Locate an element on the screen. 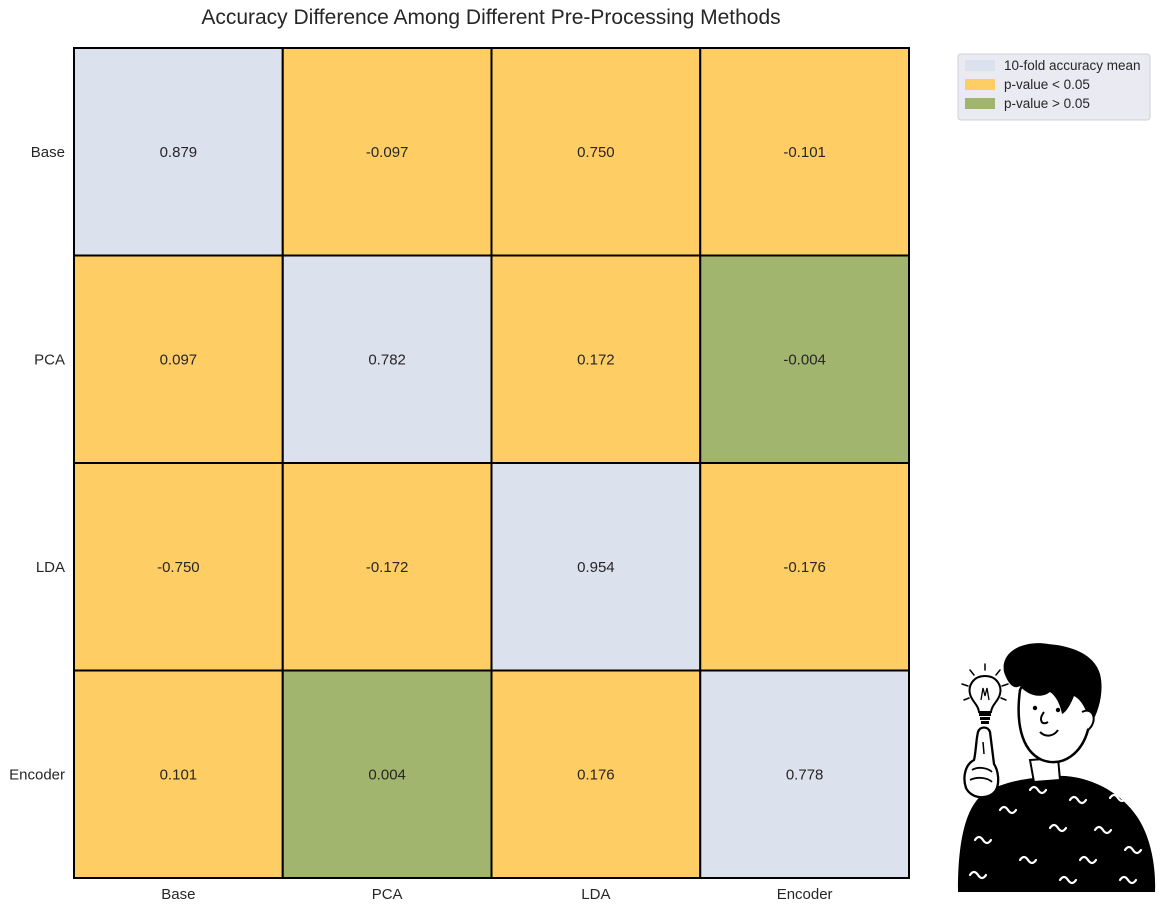 The image size is (1160, 908). column-tick-label: Encoder is located at coordinates (805, 894).